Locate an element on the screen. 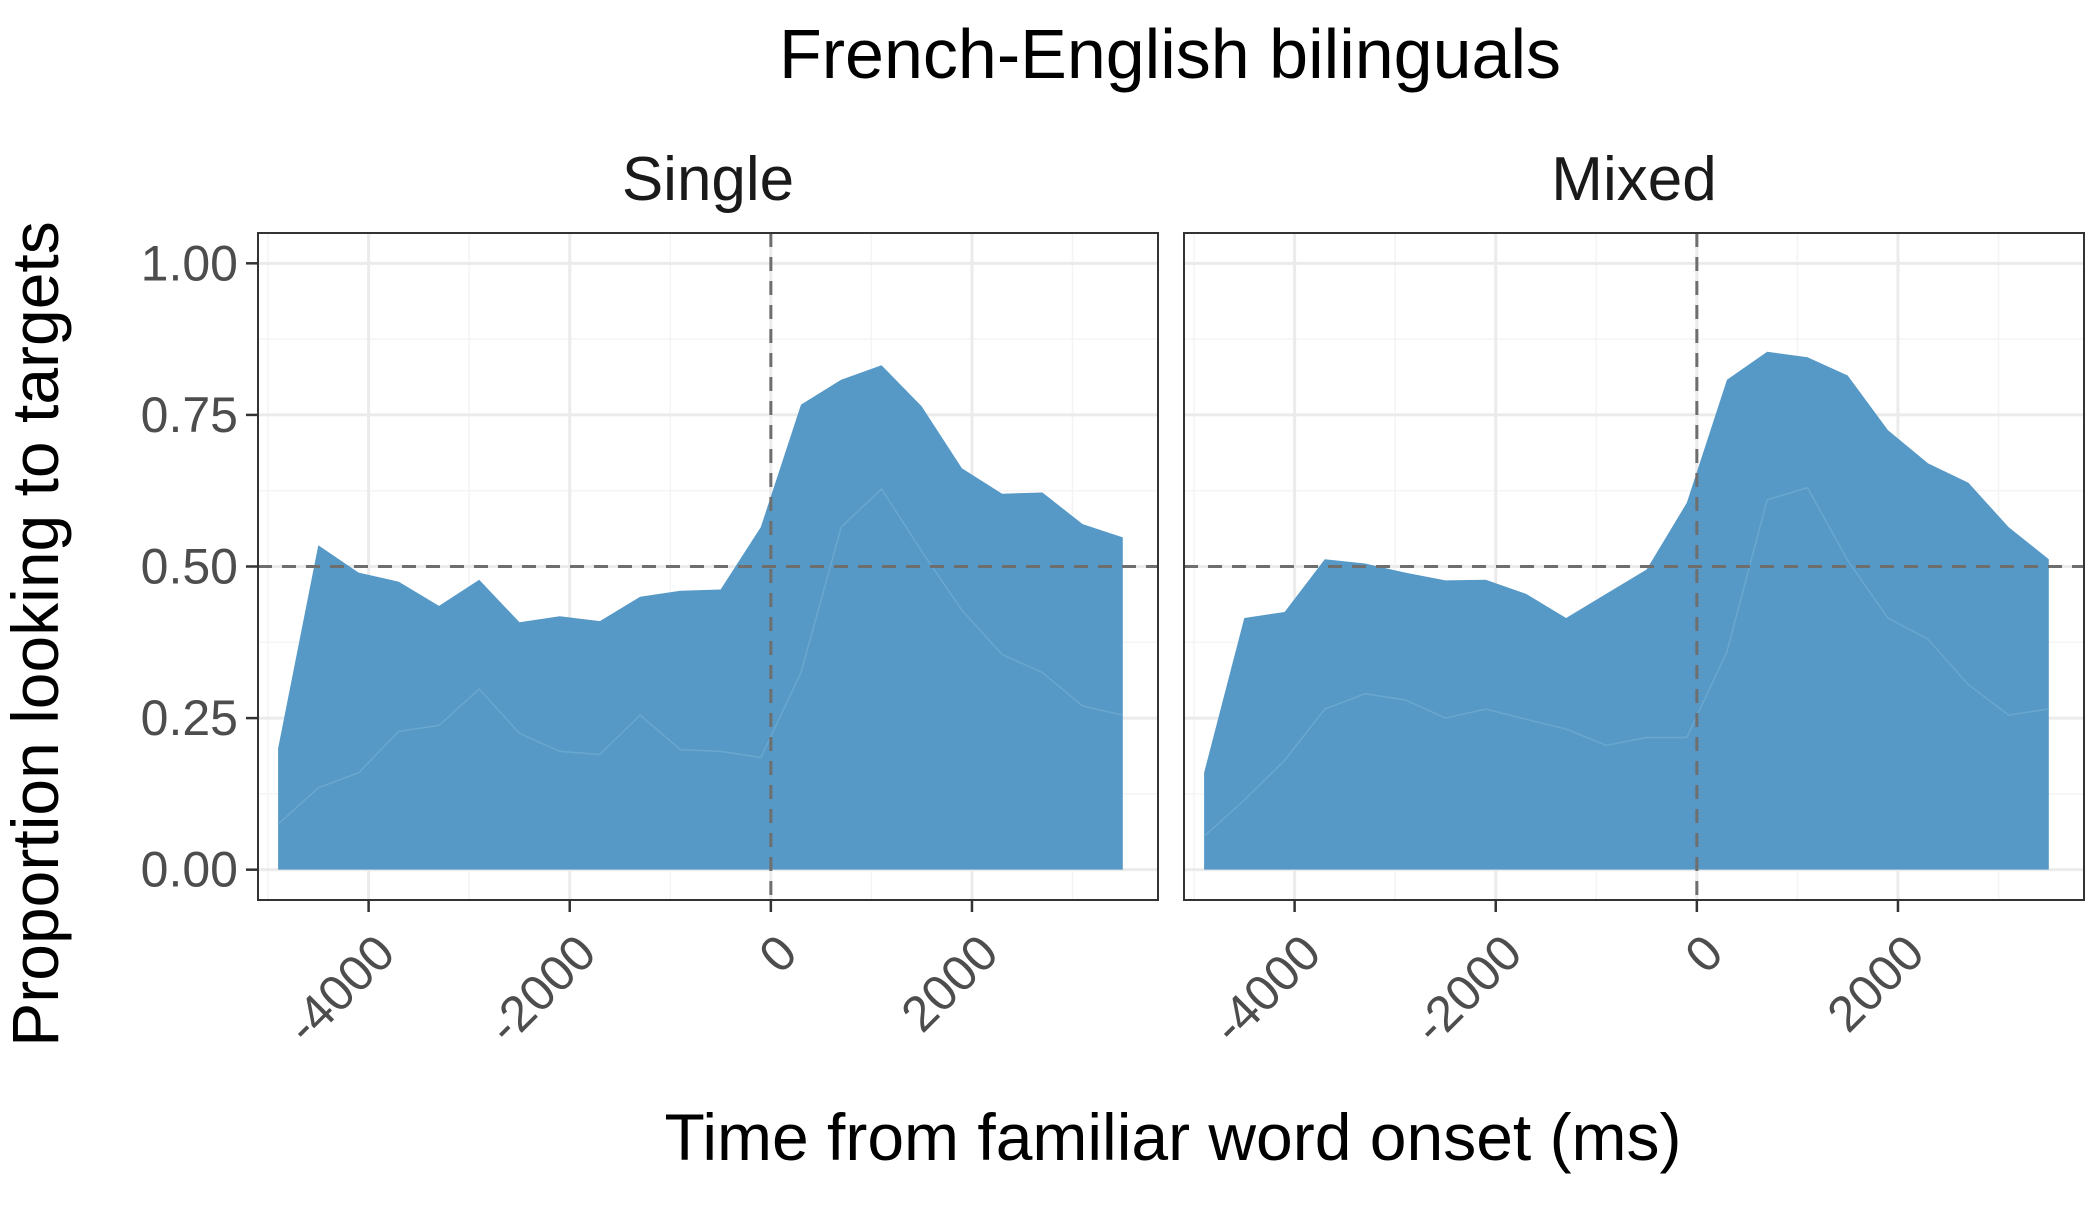 The height and width of the screenshot is (1205, 2100). y-axis-label: Proportion looking to targets is located at coordinates (36, 633).